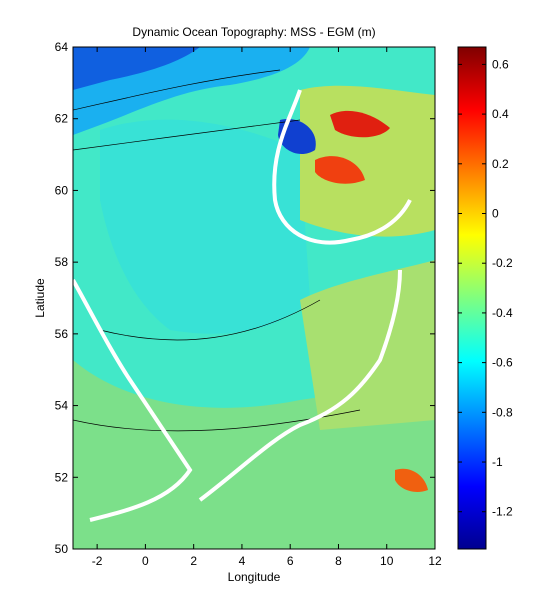 This screenshot has height=616, width=560. What do you see at coordinates (210, 320) in the screenshot?
I see `contour-line-c` at bounding box center [210, 320].